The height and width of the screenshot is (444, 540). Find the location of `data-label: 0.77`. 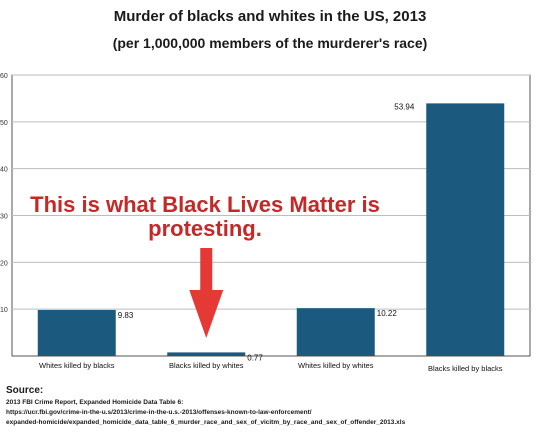

data-label: 0.77 is located at coordinates (255, 357).